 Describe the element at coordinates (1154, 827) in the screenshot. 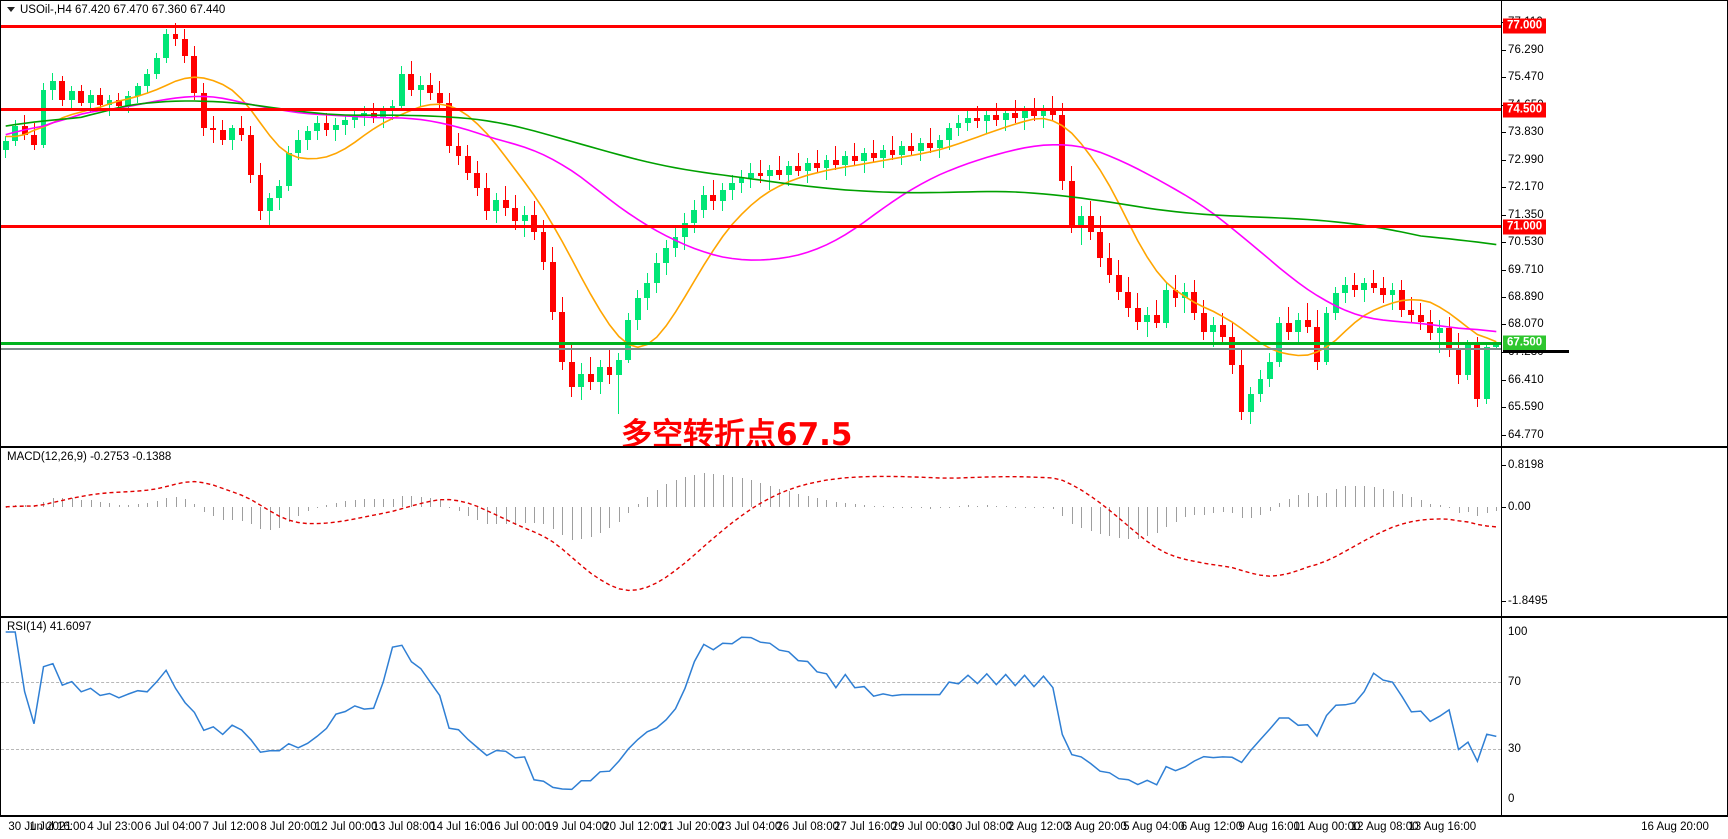

I see `time-tick-label: 5 Aug 04:00` at that location.